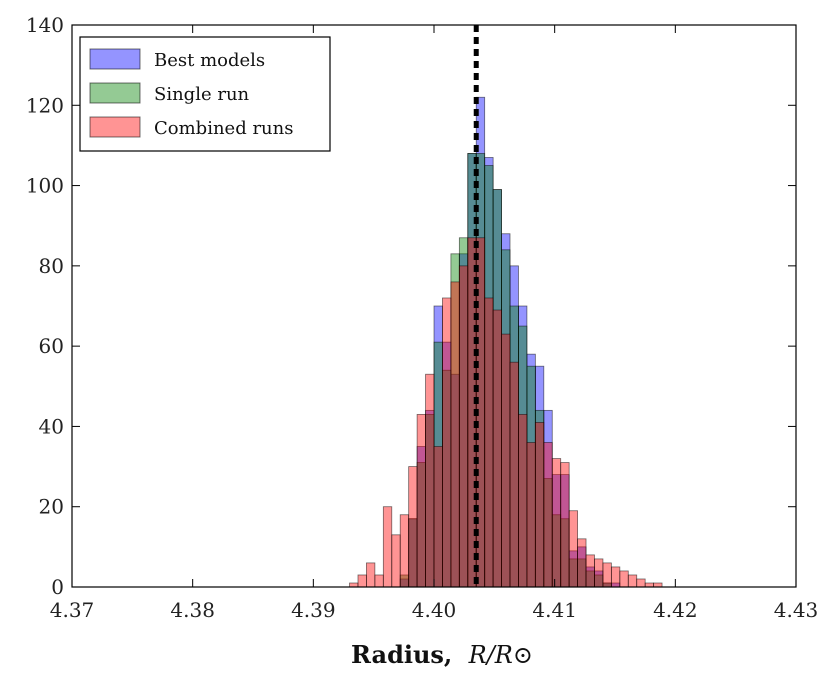  Describe the element at coordinates (57, 587) in the screenshot. I see `y-tick-label-0: 0` at that location.